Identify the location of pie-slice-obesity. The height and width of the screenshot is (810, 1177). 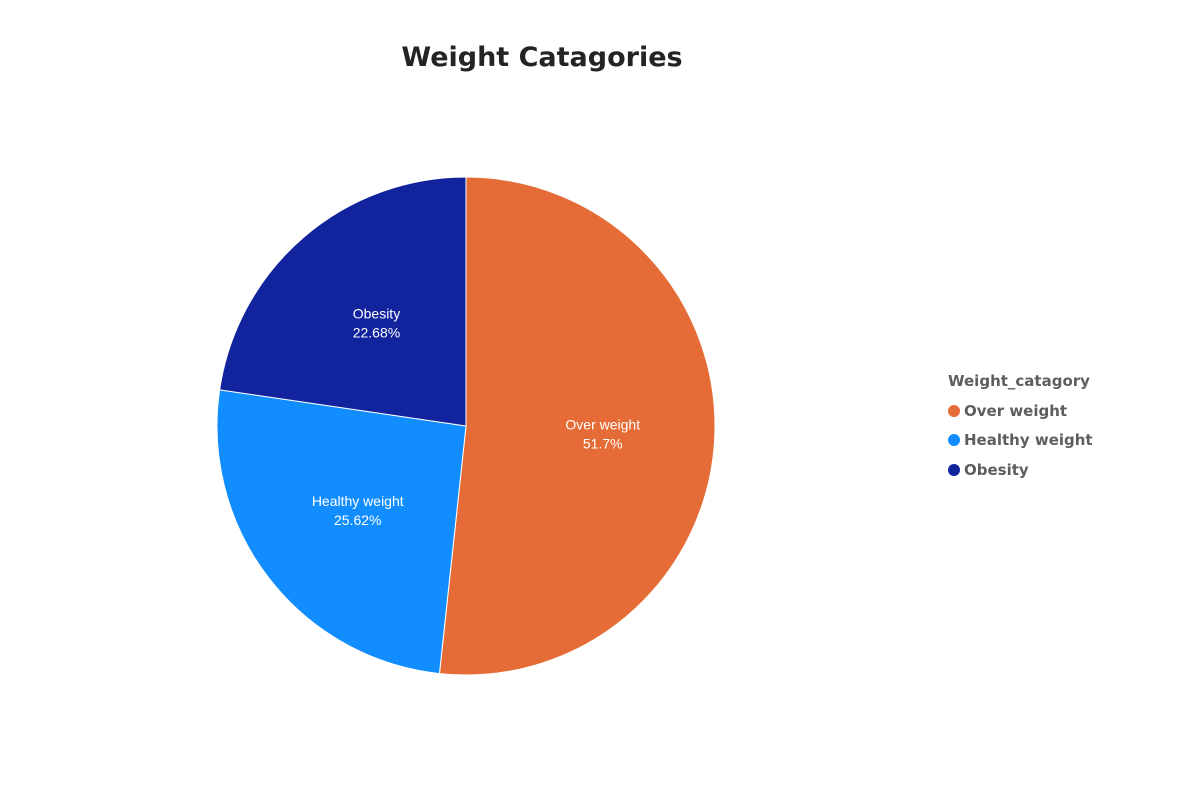
(343, 301).